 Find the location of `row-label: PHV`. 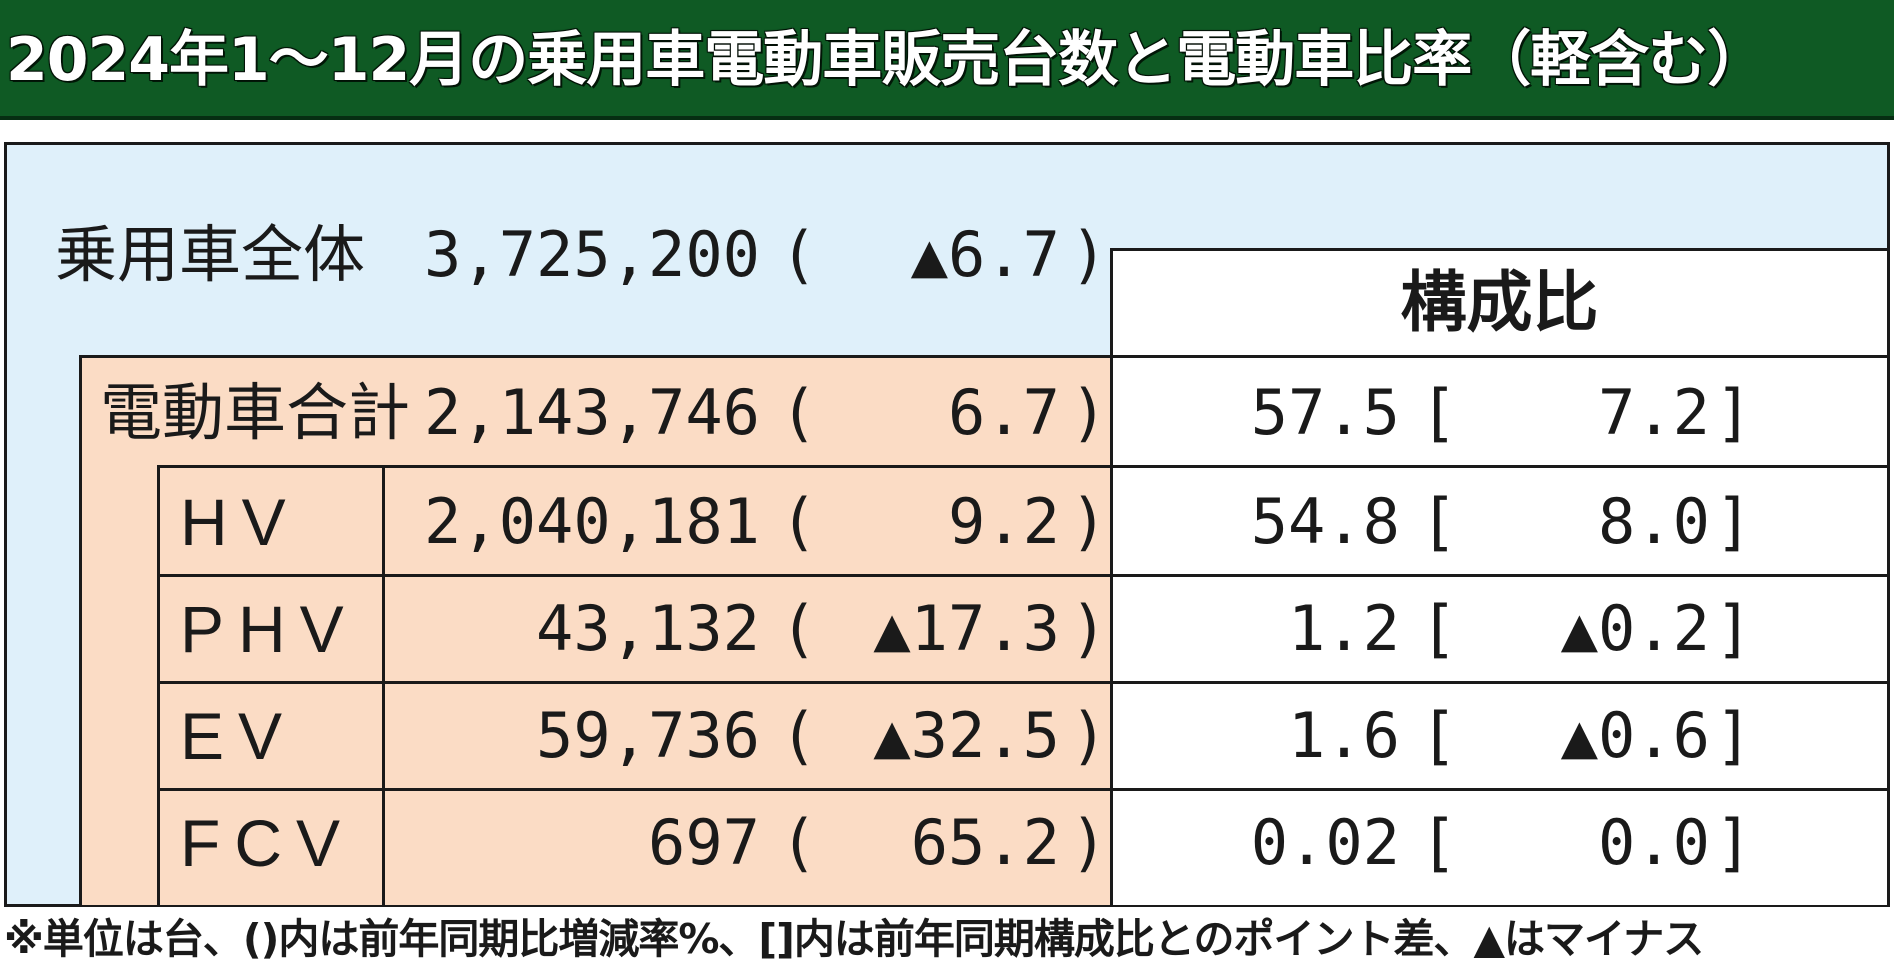

row-label: PHV is located at coordinates (269, 629).